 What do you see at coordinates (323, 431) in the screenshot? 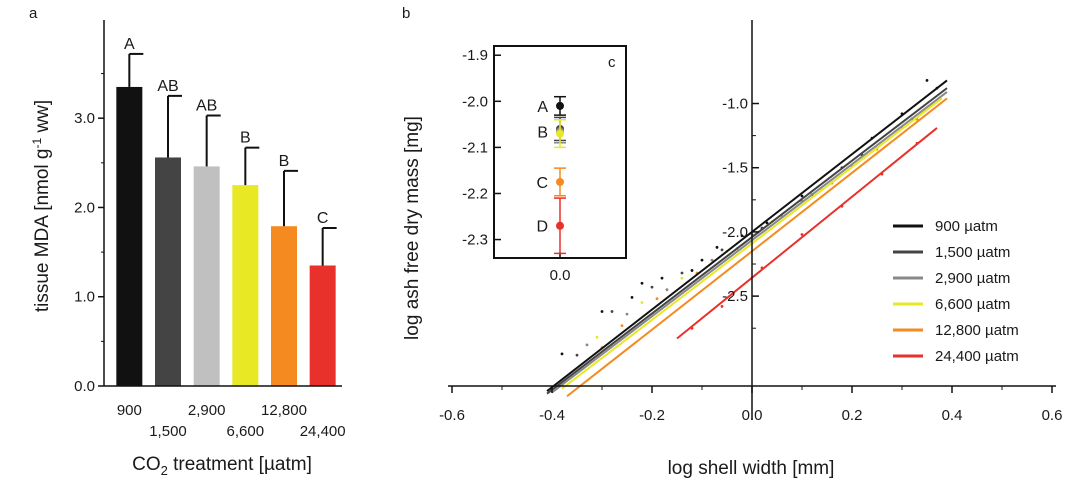
I see `x-tick-label-5: 24,400` at bounding box center [323, 431].